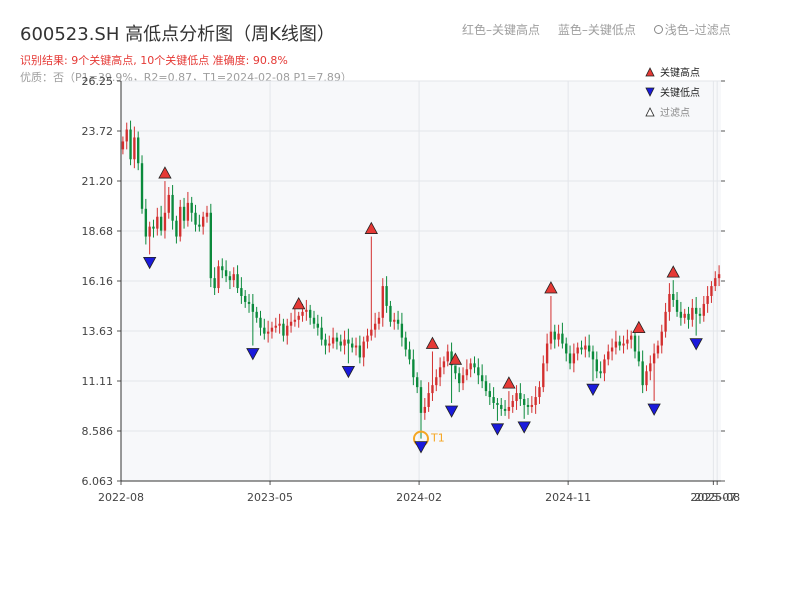 Image resolution: width=800 pixels, height=600 pixels. Describe the element at coordinates (98, 281) in the screenshot. I see `y-tick-label: 16.16` at that location.